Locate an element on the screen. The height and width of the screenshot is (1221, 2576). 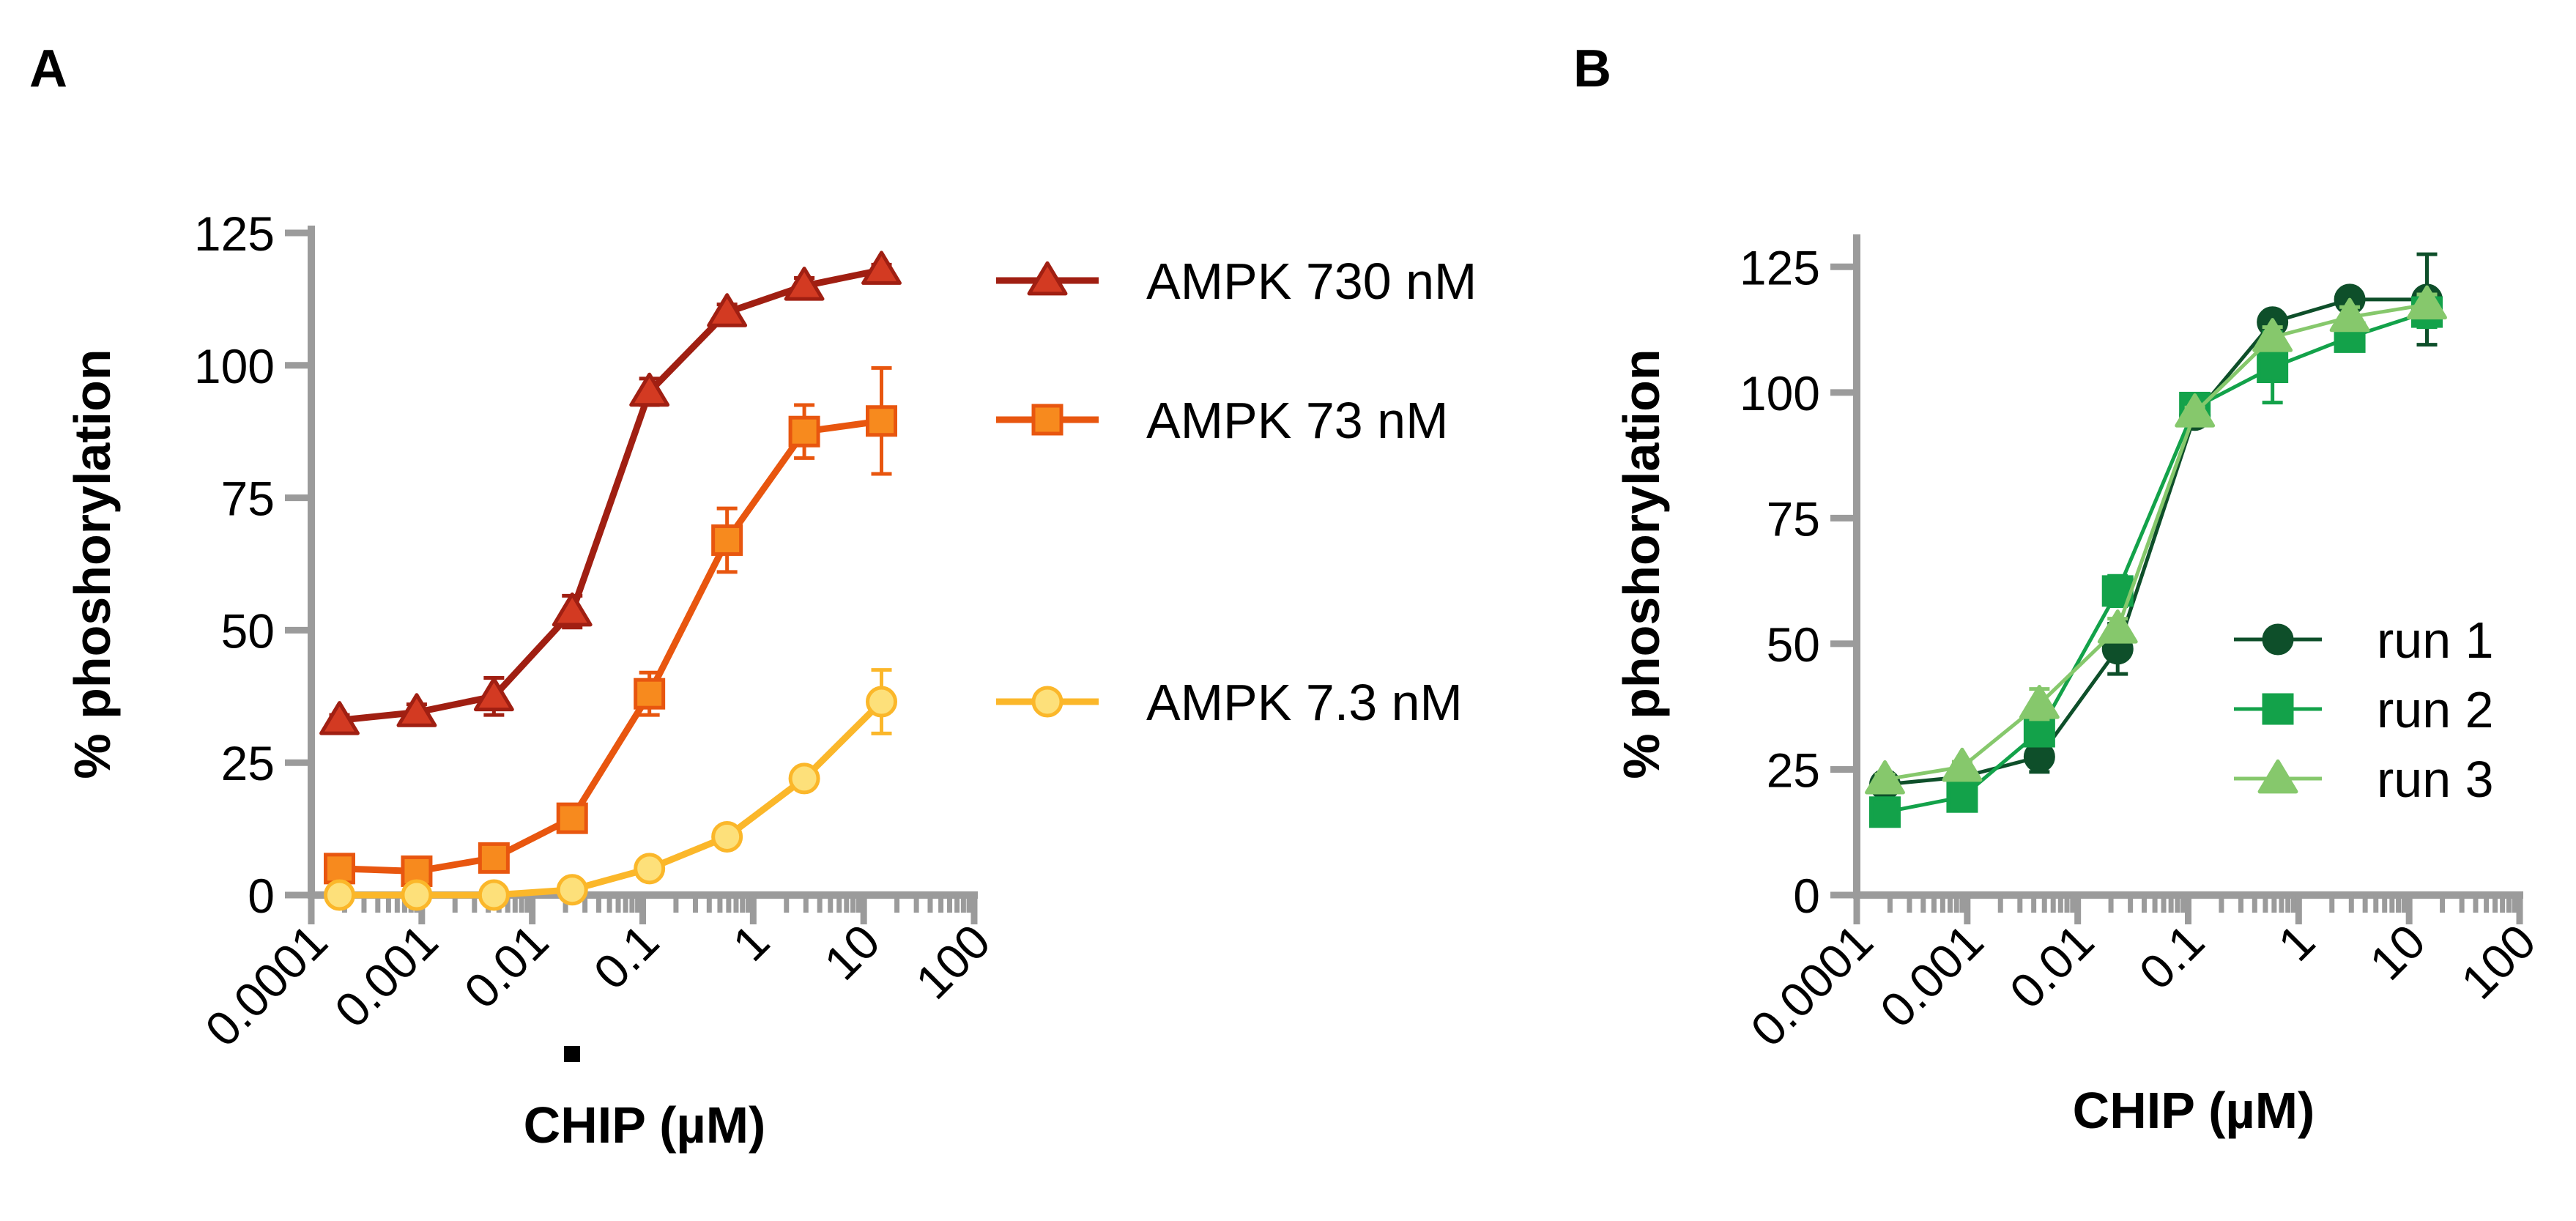
panel-a-y-tick-label: 0 is located at coordinates (261, 896).